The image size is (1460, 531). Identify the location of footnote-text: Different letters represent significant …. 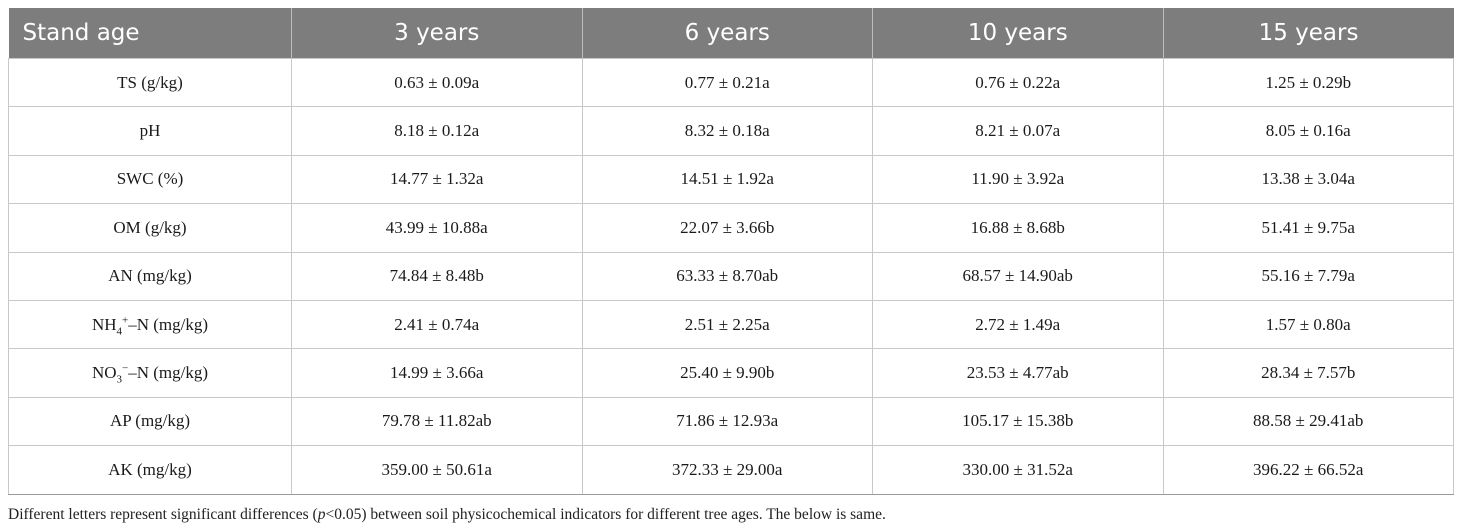
(163, 514).